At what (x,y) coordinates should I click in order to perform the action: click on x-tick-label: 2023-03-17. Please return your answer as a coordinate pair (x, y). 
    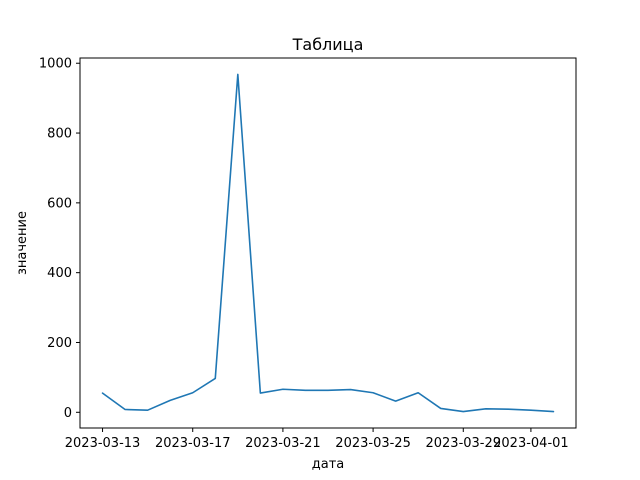
    Looking at the image, I should click on (193, 443).